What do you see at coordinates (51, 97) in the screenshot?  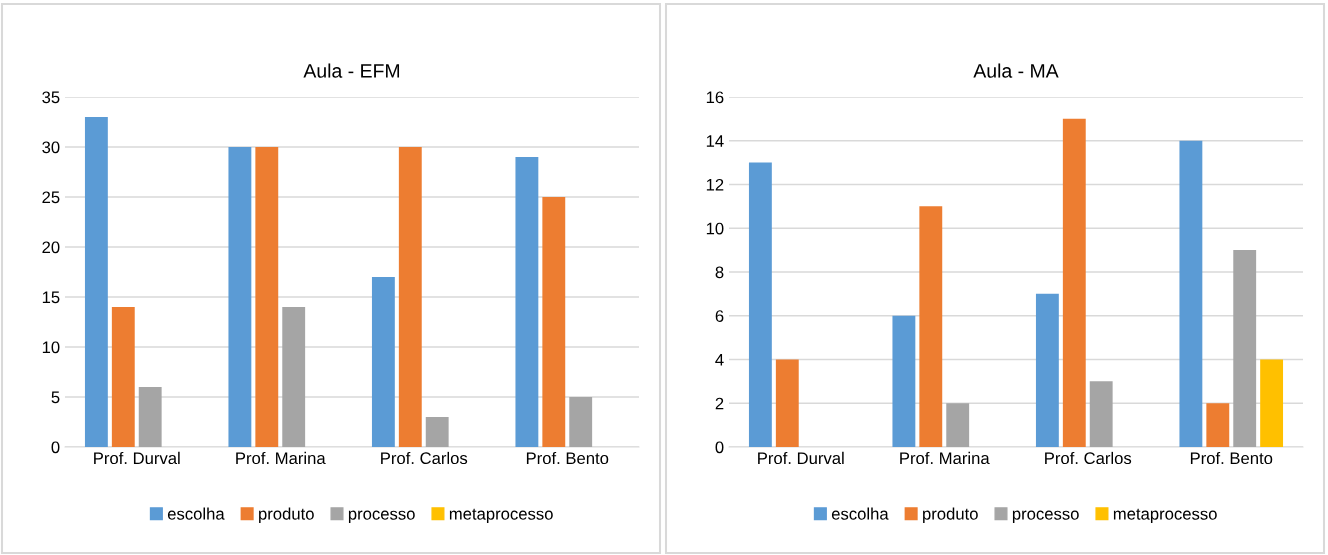 I see `y-tick-label: 35` at bounding box center [51, 97].